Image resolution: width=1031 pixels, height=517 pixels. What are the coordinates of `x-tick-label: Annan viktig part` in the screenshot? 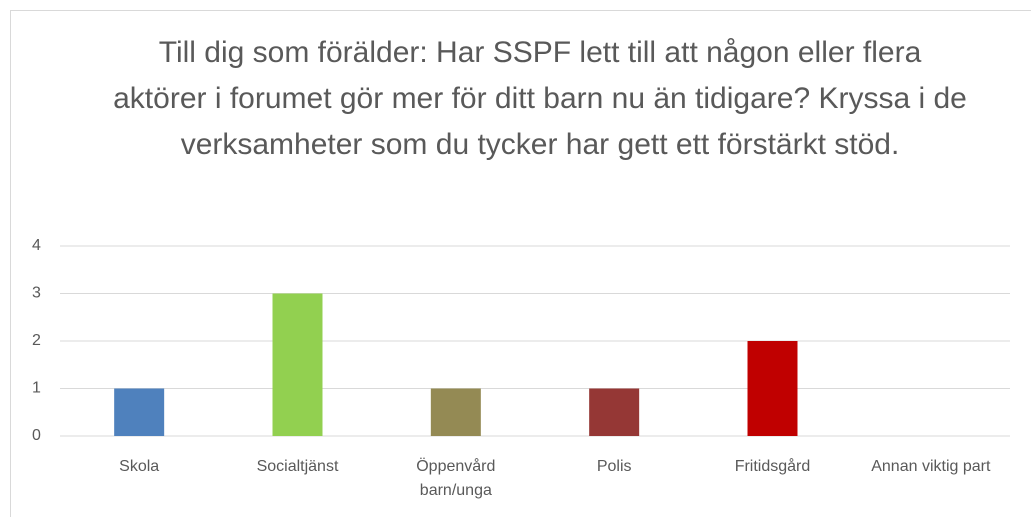 It's located at (931, 466).